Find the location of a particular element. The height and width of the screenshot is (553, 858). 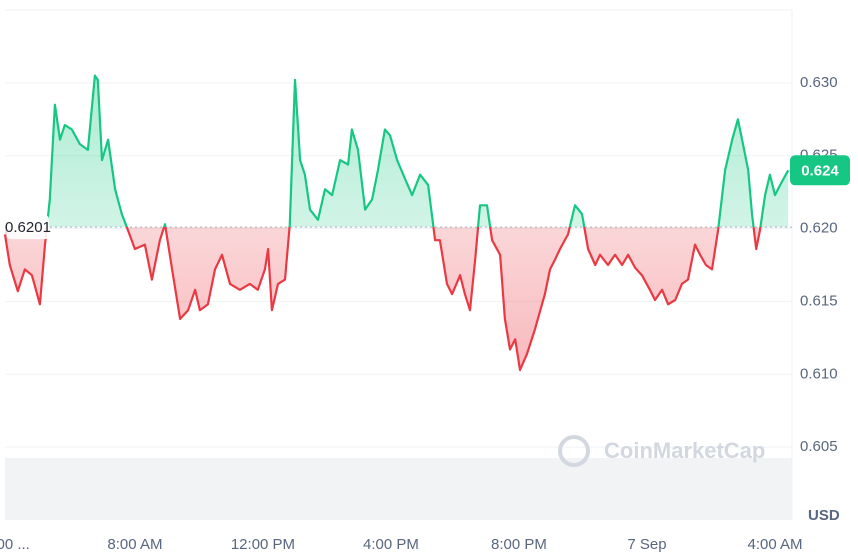

x-tick-label: 8:00 PM is located at coordinates (519, 544).